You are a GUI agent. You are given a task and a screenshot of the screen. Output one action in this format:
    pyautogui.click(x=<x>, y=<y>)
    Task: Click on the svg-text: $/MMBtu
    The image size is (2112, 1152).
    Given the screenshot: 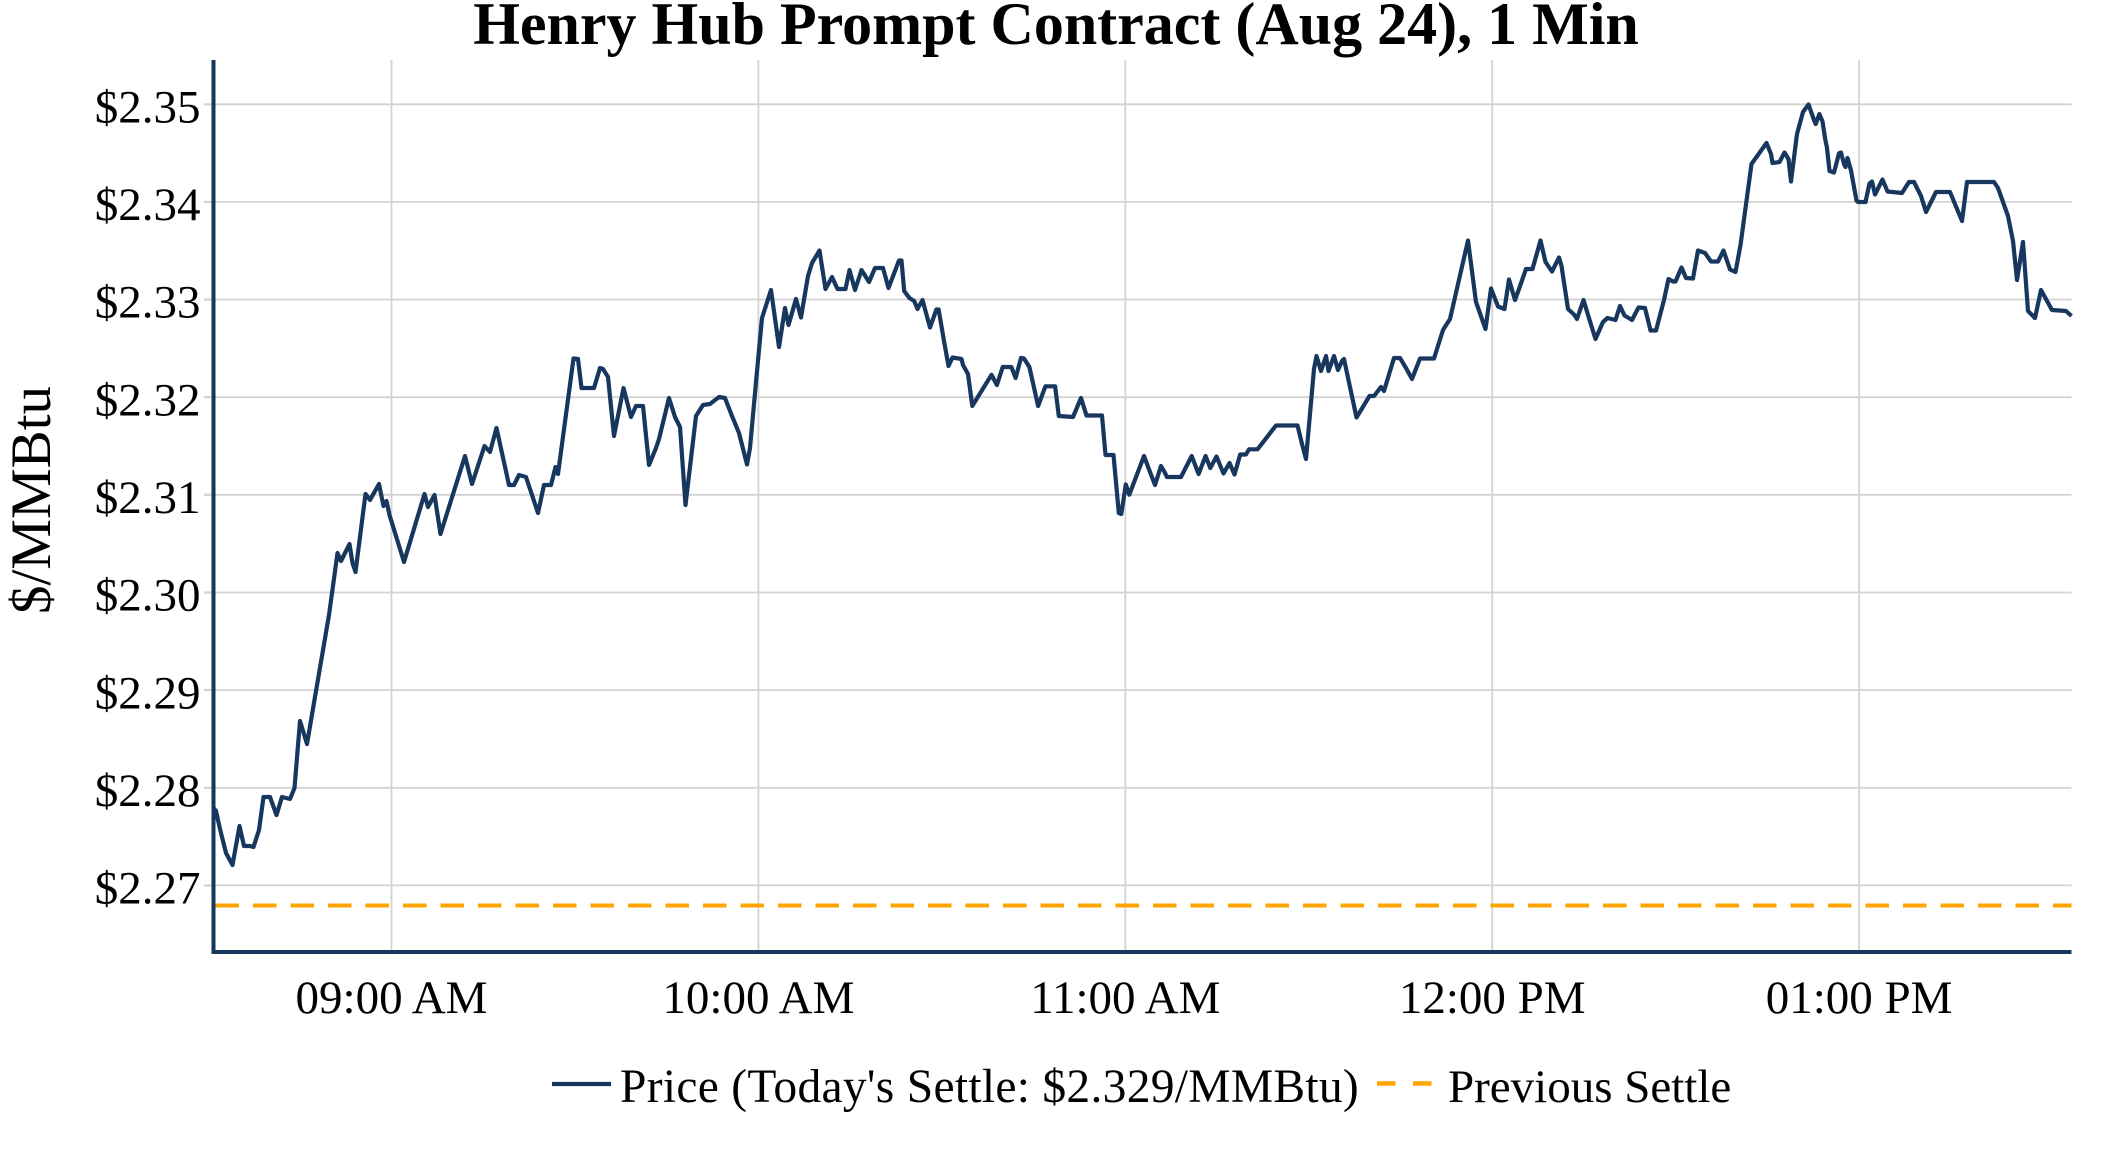 What is the action you would take?
    pyautogui.click(x=31, y=500)
    